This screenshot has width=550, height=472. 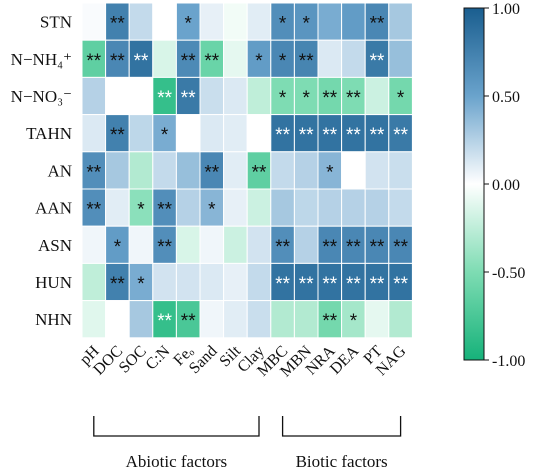 I want to click on row-label: STN, so click(x=56, y=22).